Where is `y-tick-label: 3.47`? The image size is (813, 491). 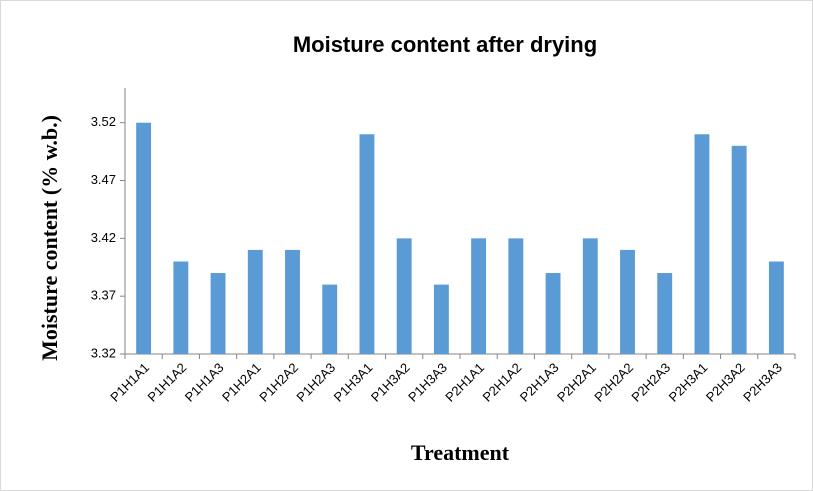 y-tick-label: 3.47 is located at coordinates (103, 179).